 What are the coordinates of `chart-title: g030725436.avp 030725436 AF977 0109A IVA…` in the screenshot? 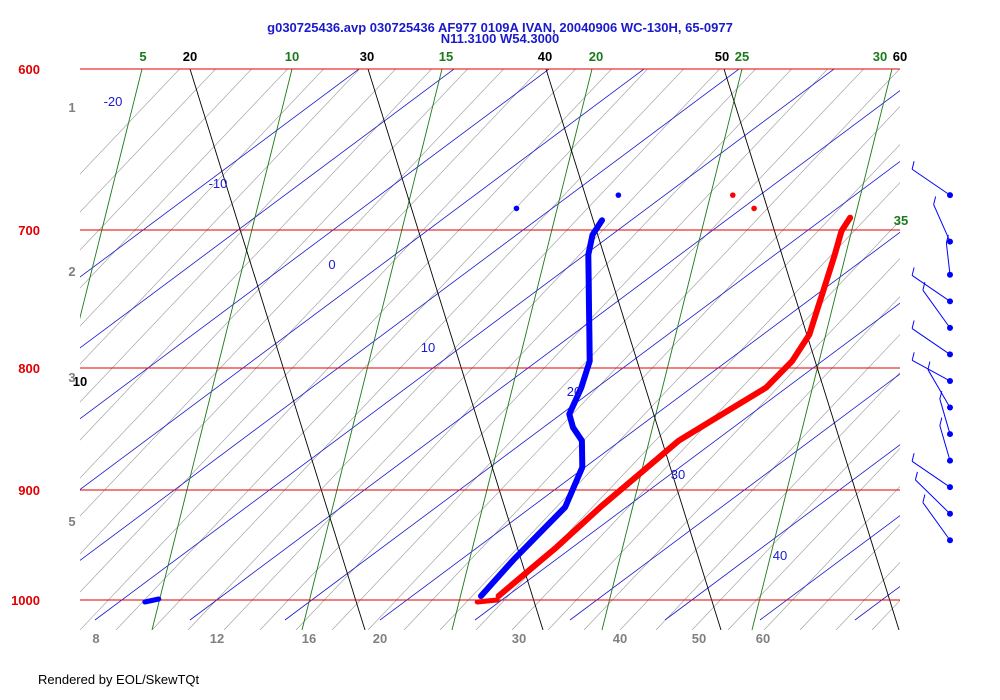 It's located at (500, 27).